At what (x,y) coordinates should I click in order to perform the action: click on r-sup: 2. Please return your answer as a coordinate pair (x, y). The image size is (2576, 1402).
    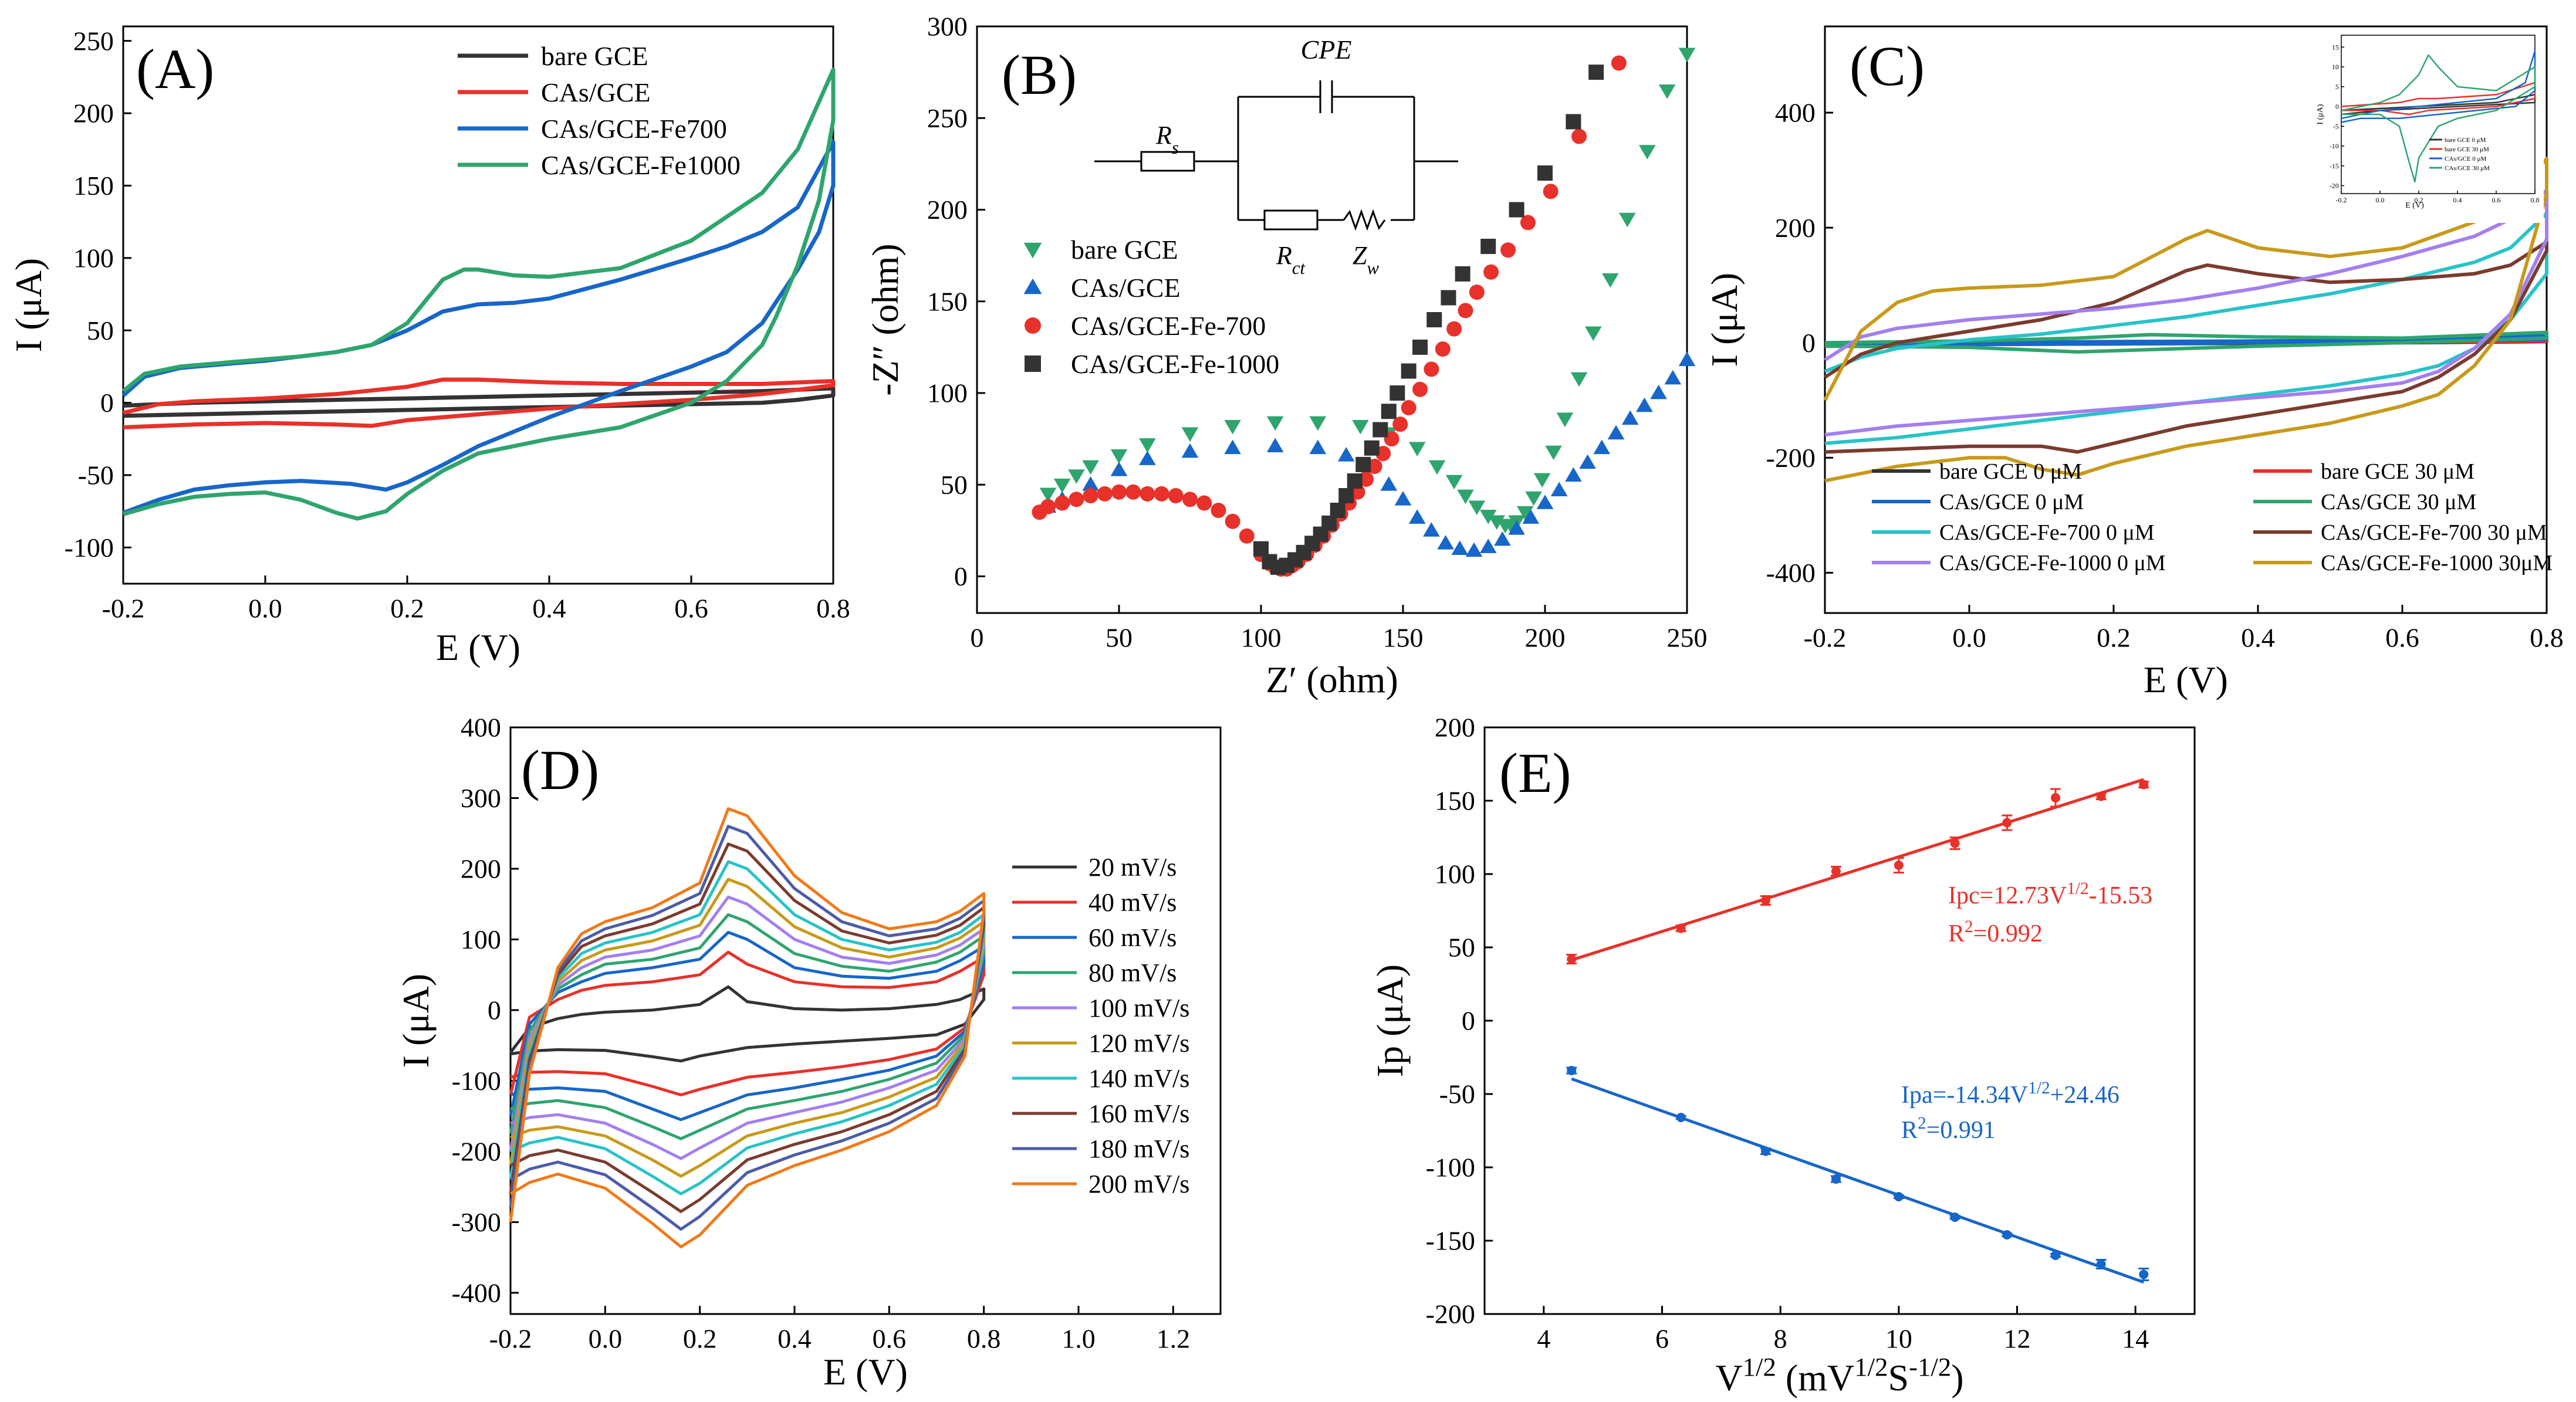
    Looking at the image, I should click on (1969, 926).